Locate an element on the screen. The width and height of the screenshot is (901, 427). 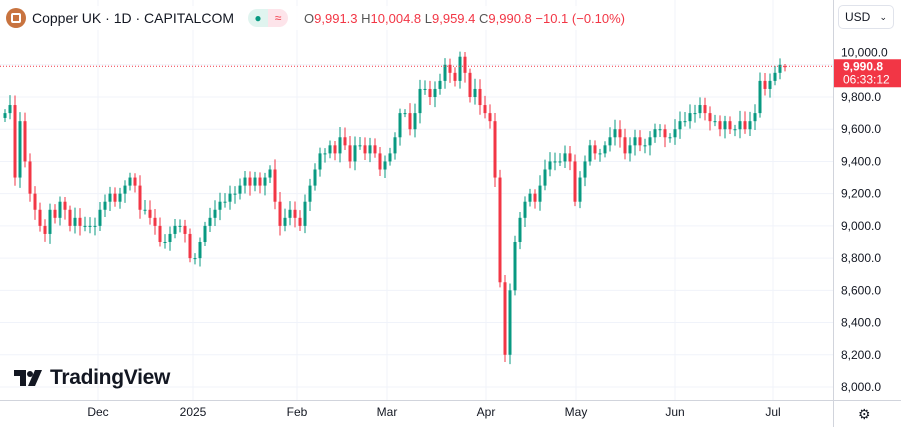
tradingview-logo-icon is located at coordinates (28, 378).